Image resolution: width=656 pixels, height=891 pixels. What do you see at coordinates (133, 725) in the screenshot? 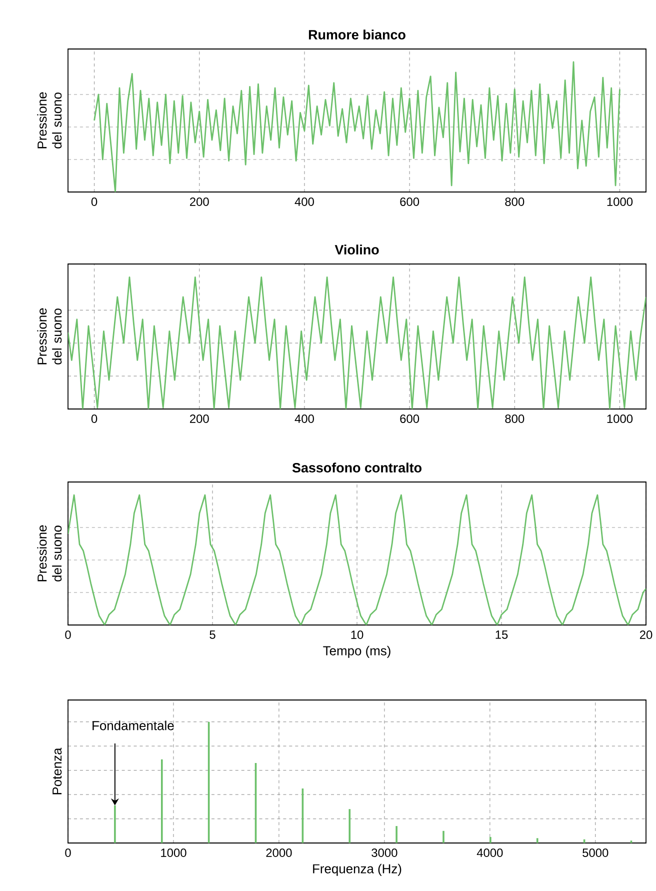
I see `annotation: Fondamentale` at bounding box center [133, 725].